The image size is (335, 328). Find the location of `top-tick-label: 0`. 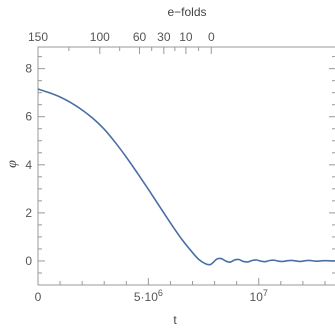

top-tick-label: 0 is located at coordinates (211, 37).